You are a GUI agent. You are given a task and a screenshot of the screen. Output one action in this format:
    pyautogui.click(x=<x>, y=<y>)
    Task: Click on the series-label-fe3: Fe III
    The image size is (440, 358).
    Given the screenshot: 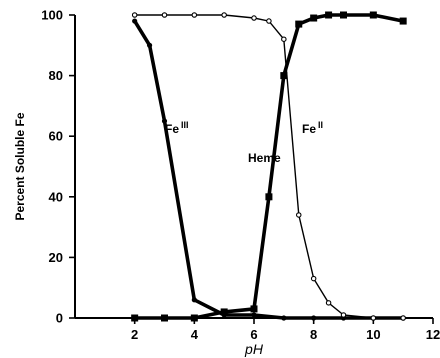 What is the action you would take?
    pyautogui.click(x=177, y=128)
    